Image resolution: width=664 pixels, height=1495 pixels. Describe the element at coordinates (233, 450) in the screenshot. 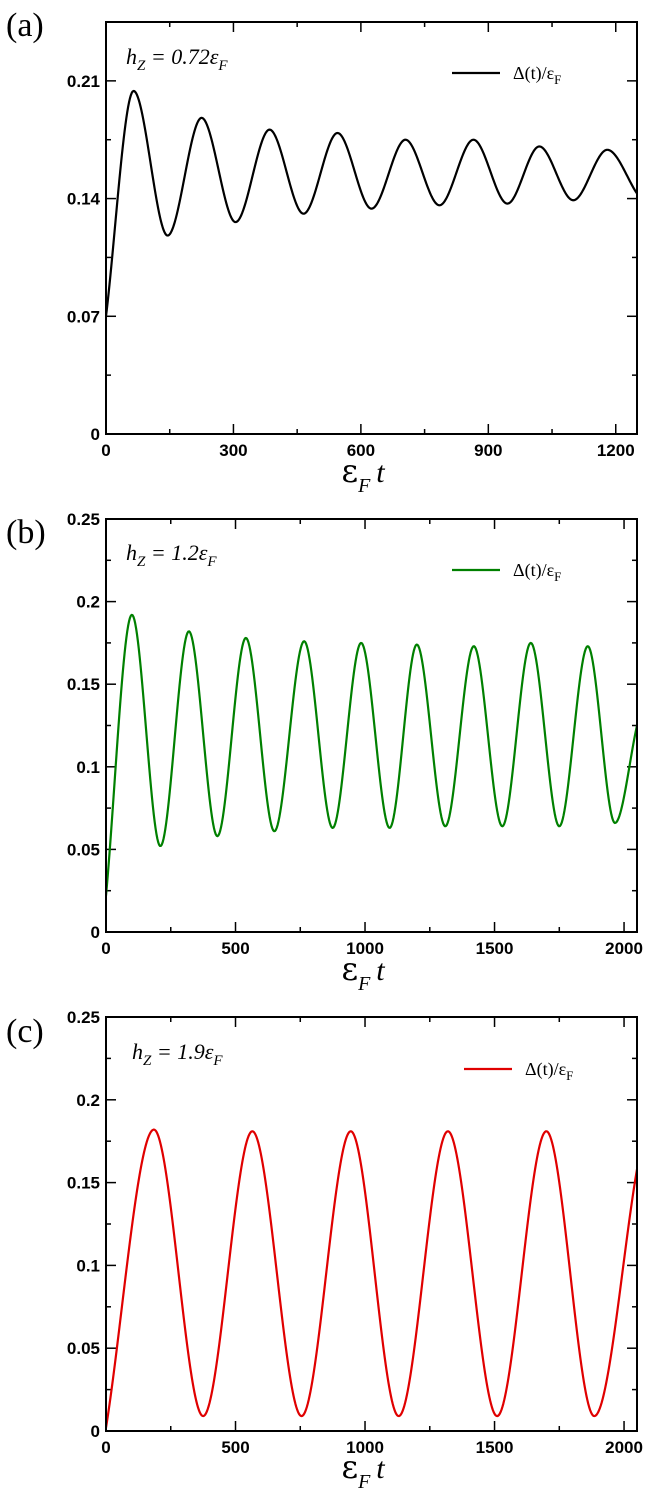

I see `x-tick-label: 300` at that location.